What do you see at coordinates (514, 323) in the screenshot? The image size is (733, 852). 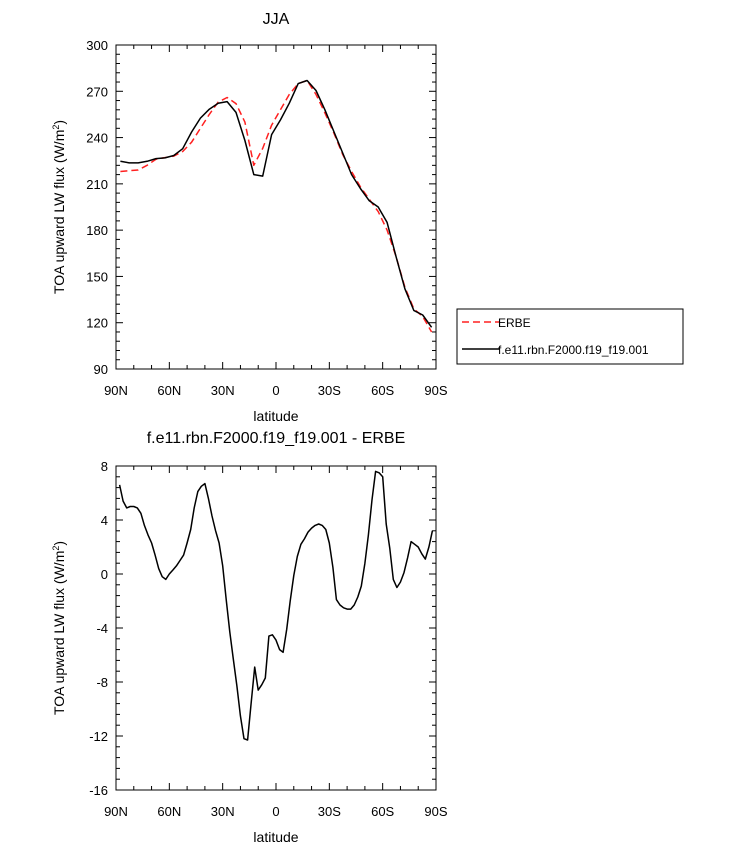 I see `legend-label-erbe: ERBE` at bounding box center [514, 323].